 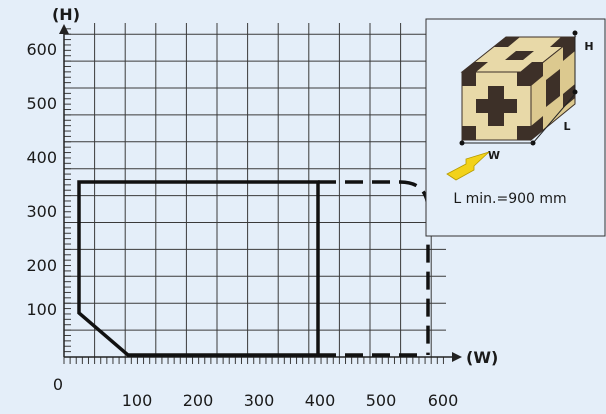 What do you see at coordinates (381, 400) in the screenshot?
I see `x-tick-label: 500` at bounding box center [381, 400].